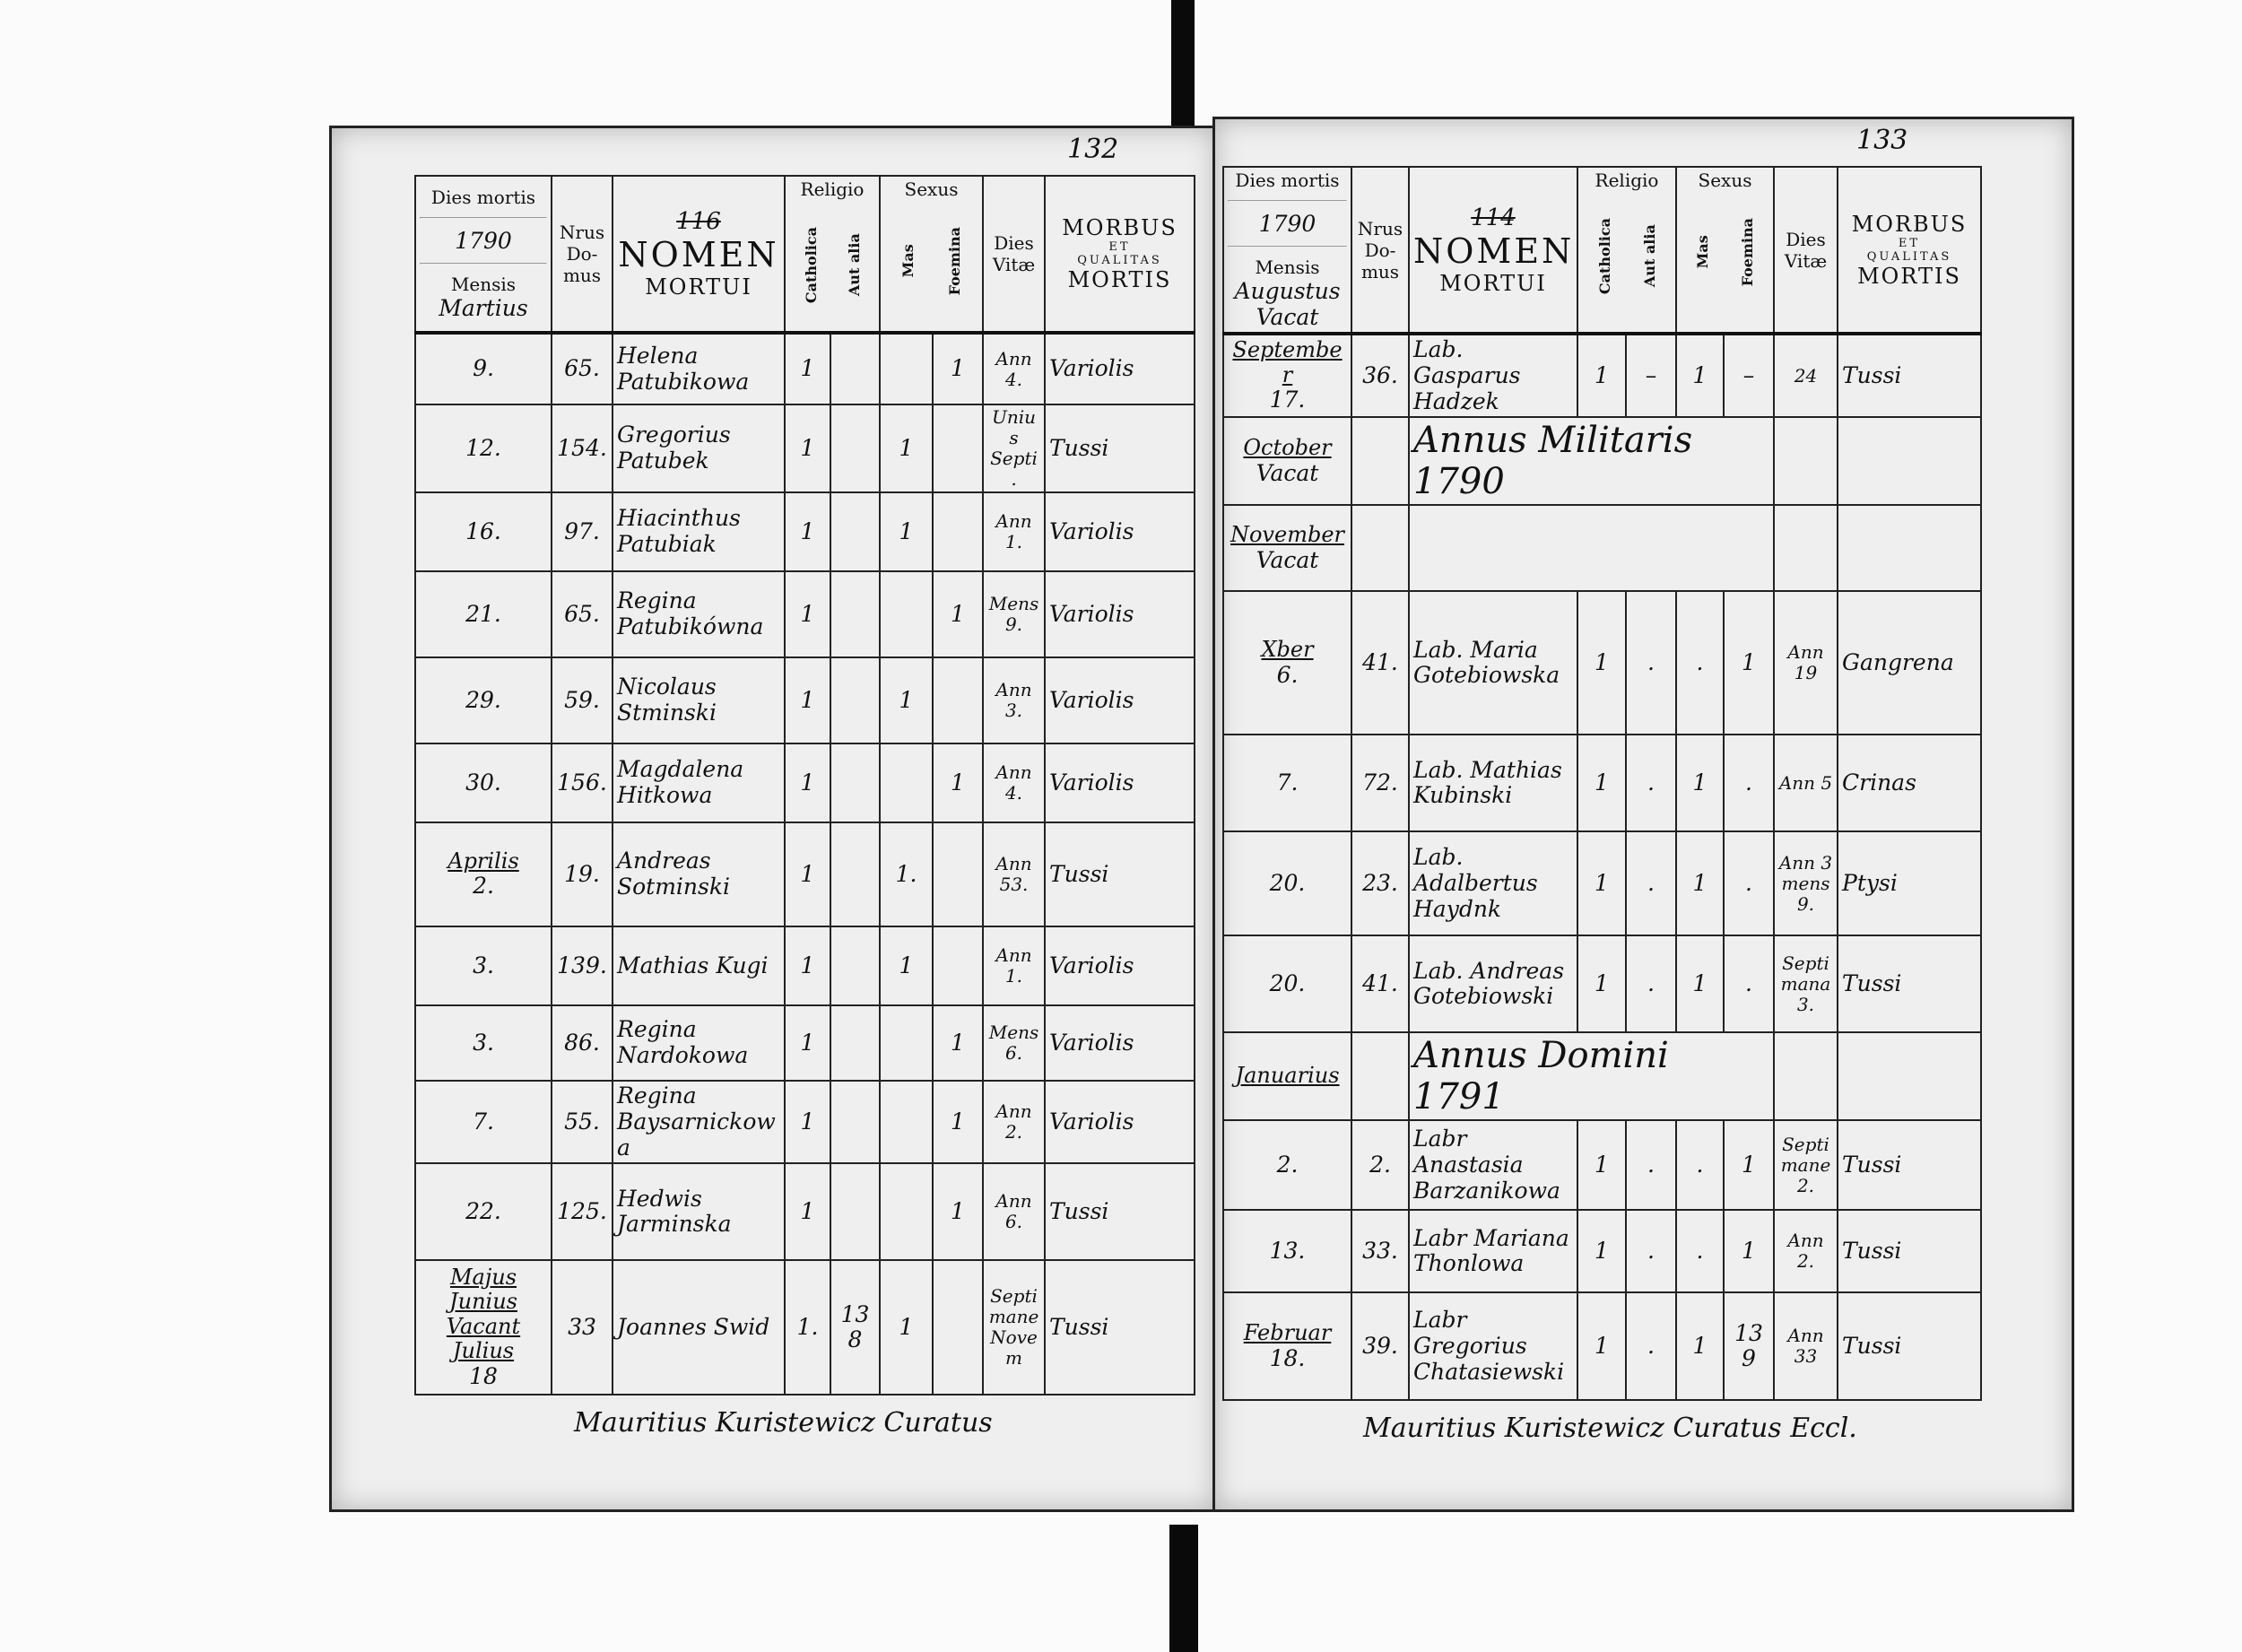 The width and height of the screenshot is (2242, 1652). Describe the element at coordinates (1591, 461) in the screenshot. I see `year-note: Annus Militaris 1790` at that location.